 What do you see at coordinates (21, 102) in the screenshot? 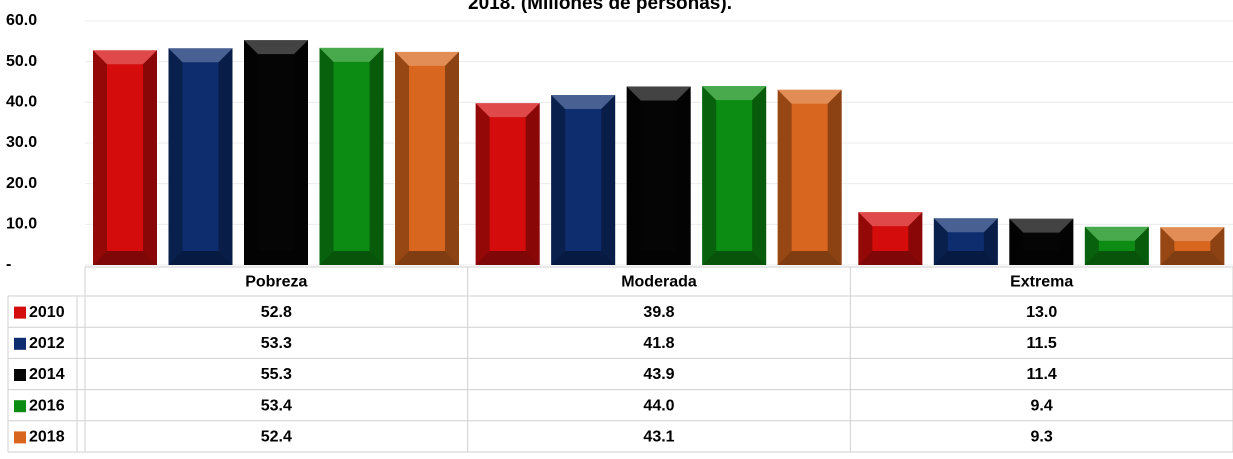
I see `y-tick-label: 40.0` at bounding box center [21, 102].